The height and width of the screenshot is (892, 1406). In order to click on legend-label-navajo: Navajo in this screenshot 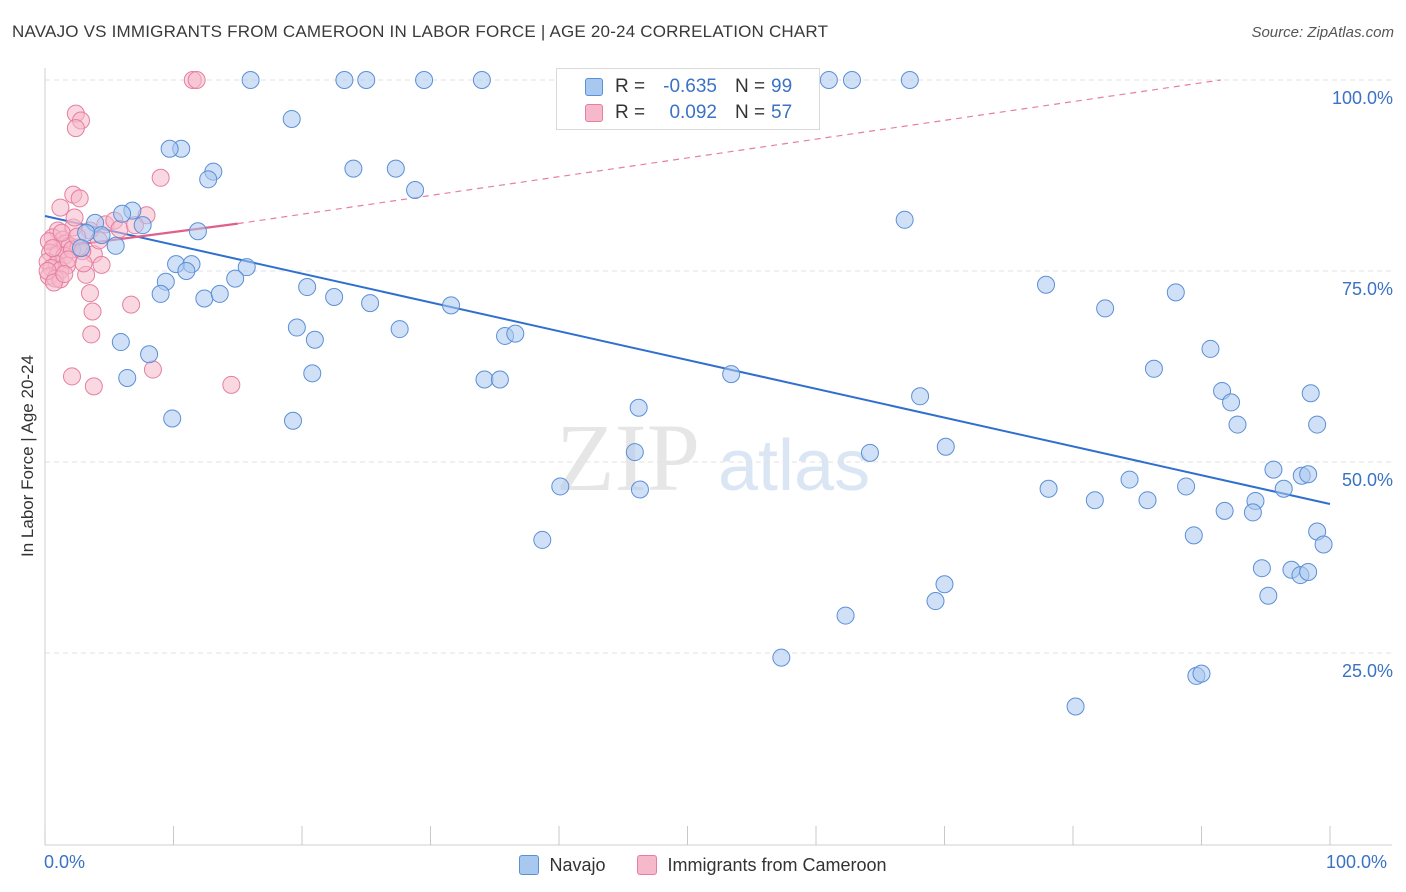, I will do `click(577, 864)`.